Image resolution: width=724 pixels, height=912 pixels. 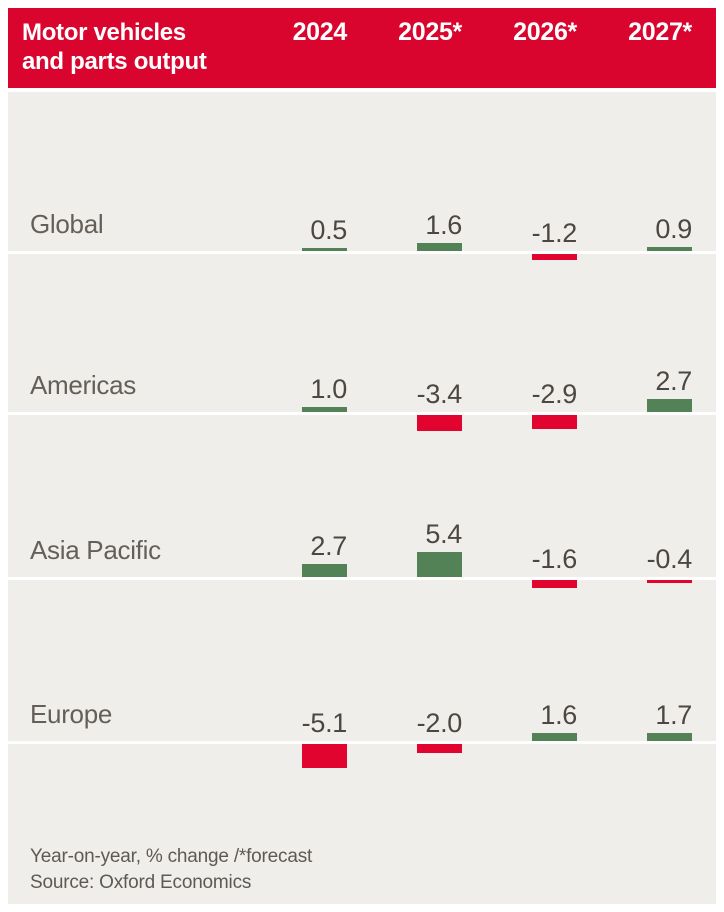 What do you see at coordinates (71, 714) in the screenshot?
I see `row-label: Europe` at bounding box center [71, 714].